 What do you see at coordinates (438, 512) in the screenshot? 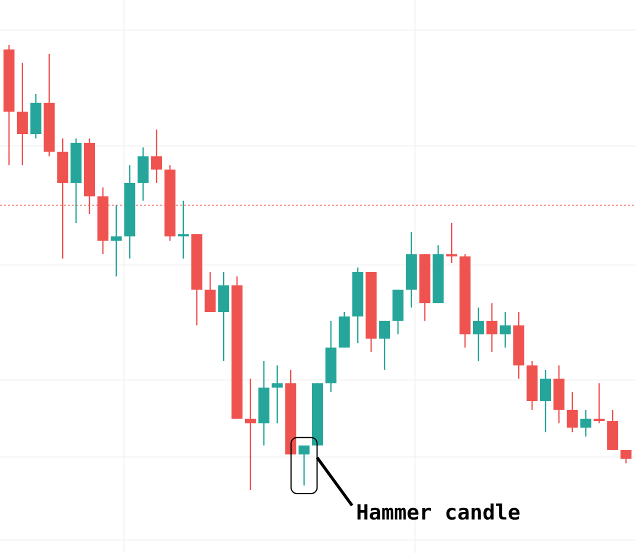
I see `text: Hammer candle` at bounding box center [438, 512].